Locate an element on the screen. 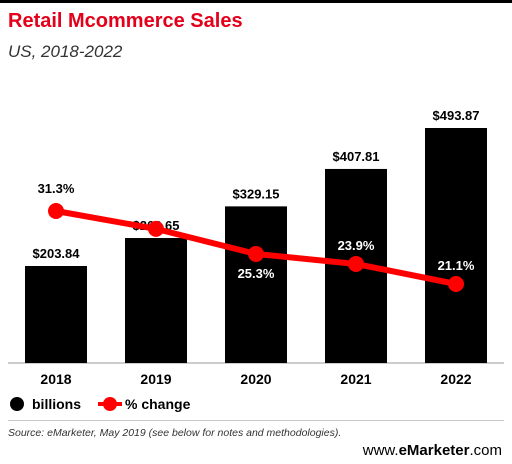 The width and height of the screenshot is (512, 464). legend-item-change: % change is located at coordinates (144, 404).